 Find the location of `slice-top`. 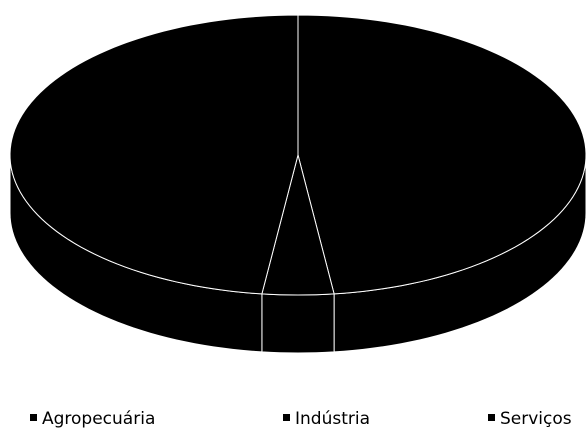

slice-top is located at coordinates (298, 224).